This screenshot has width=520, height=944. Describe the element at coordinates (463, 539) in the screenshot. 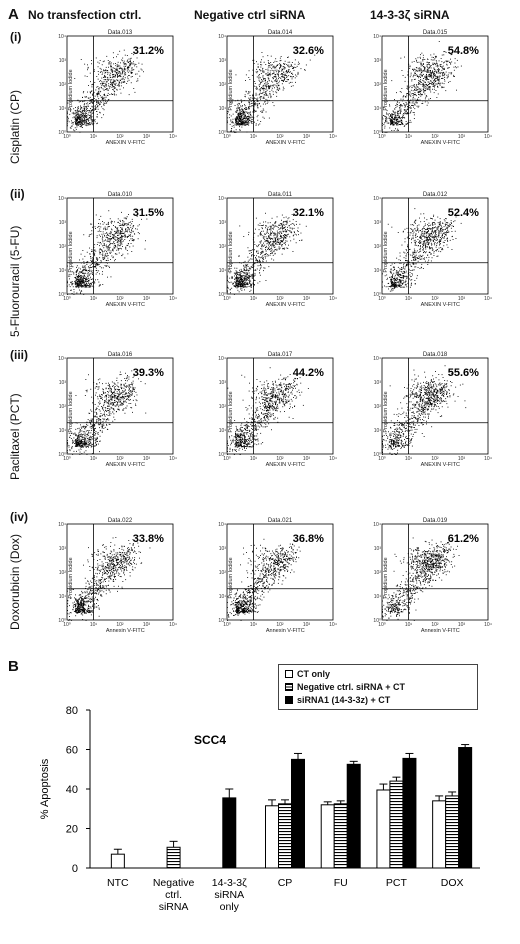

I see `flow-percent-label: 61.2%` at that location.